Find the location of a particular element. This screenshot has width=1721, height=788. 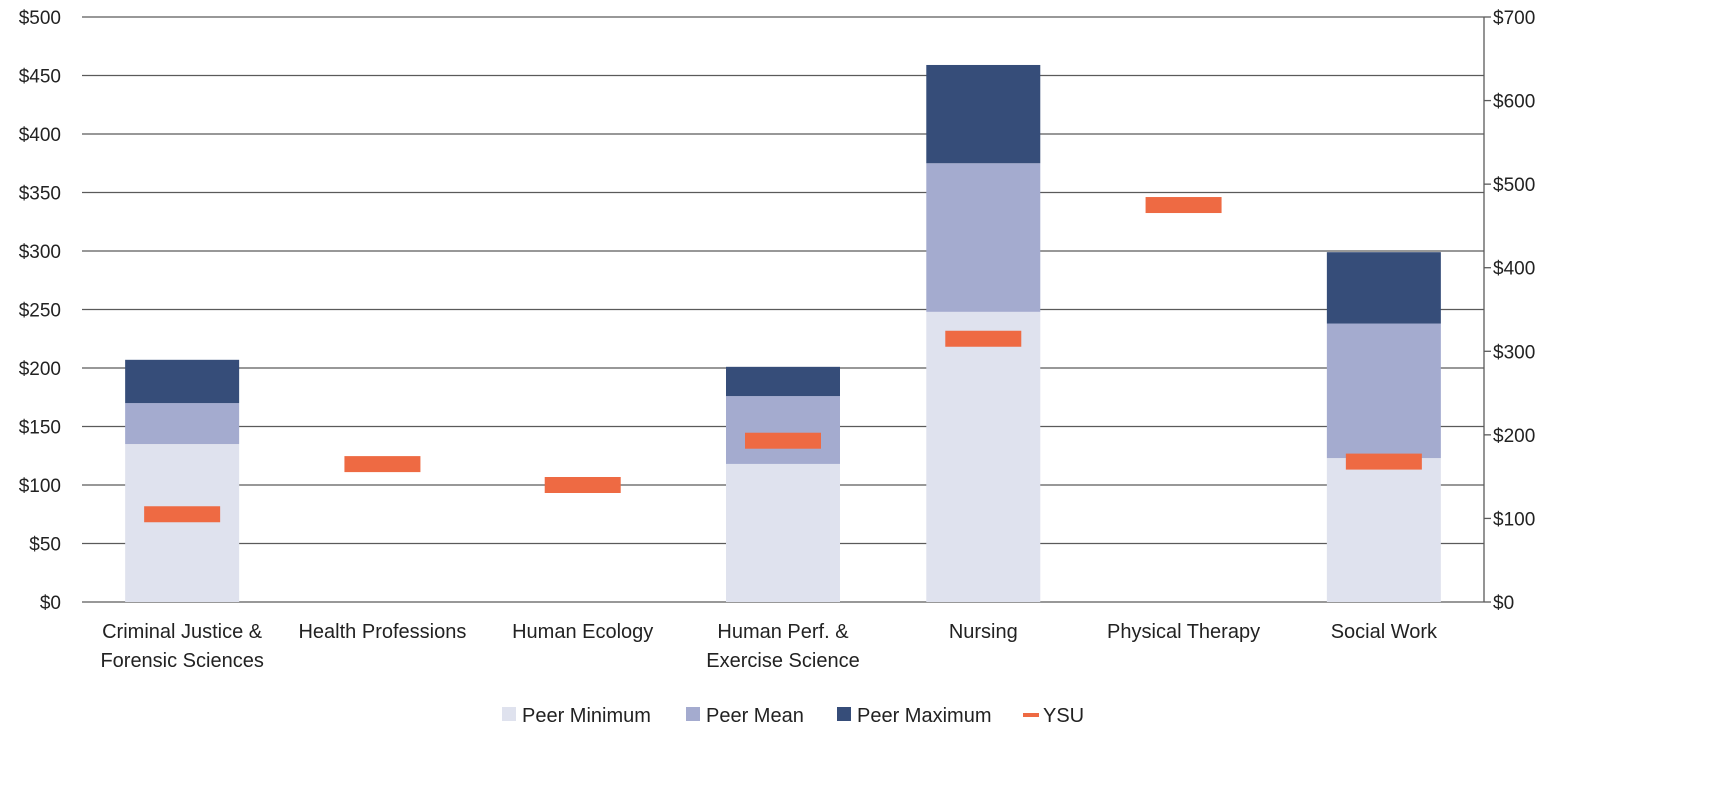

y-right-tick-label: $600 is located at coordinates (1514, 102).